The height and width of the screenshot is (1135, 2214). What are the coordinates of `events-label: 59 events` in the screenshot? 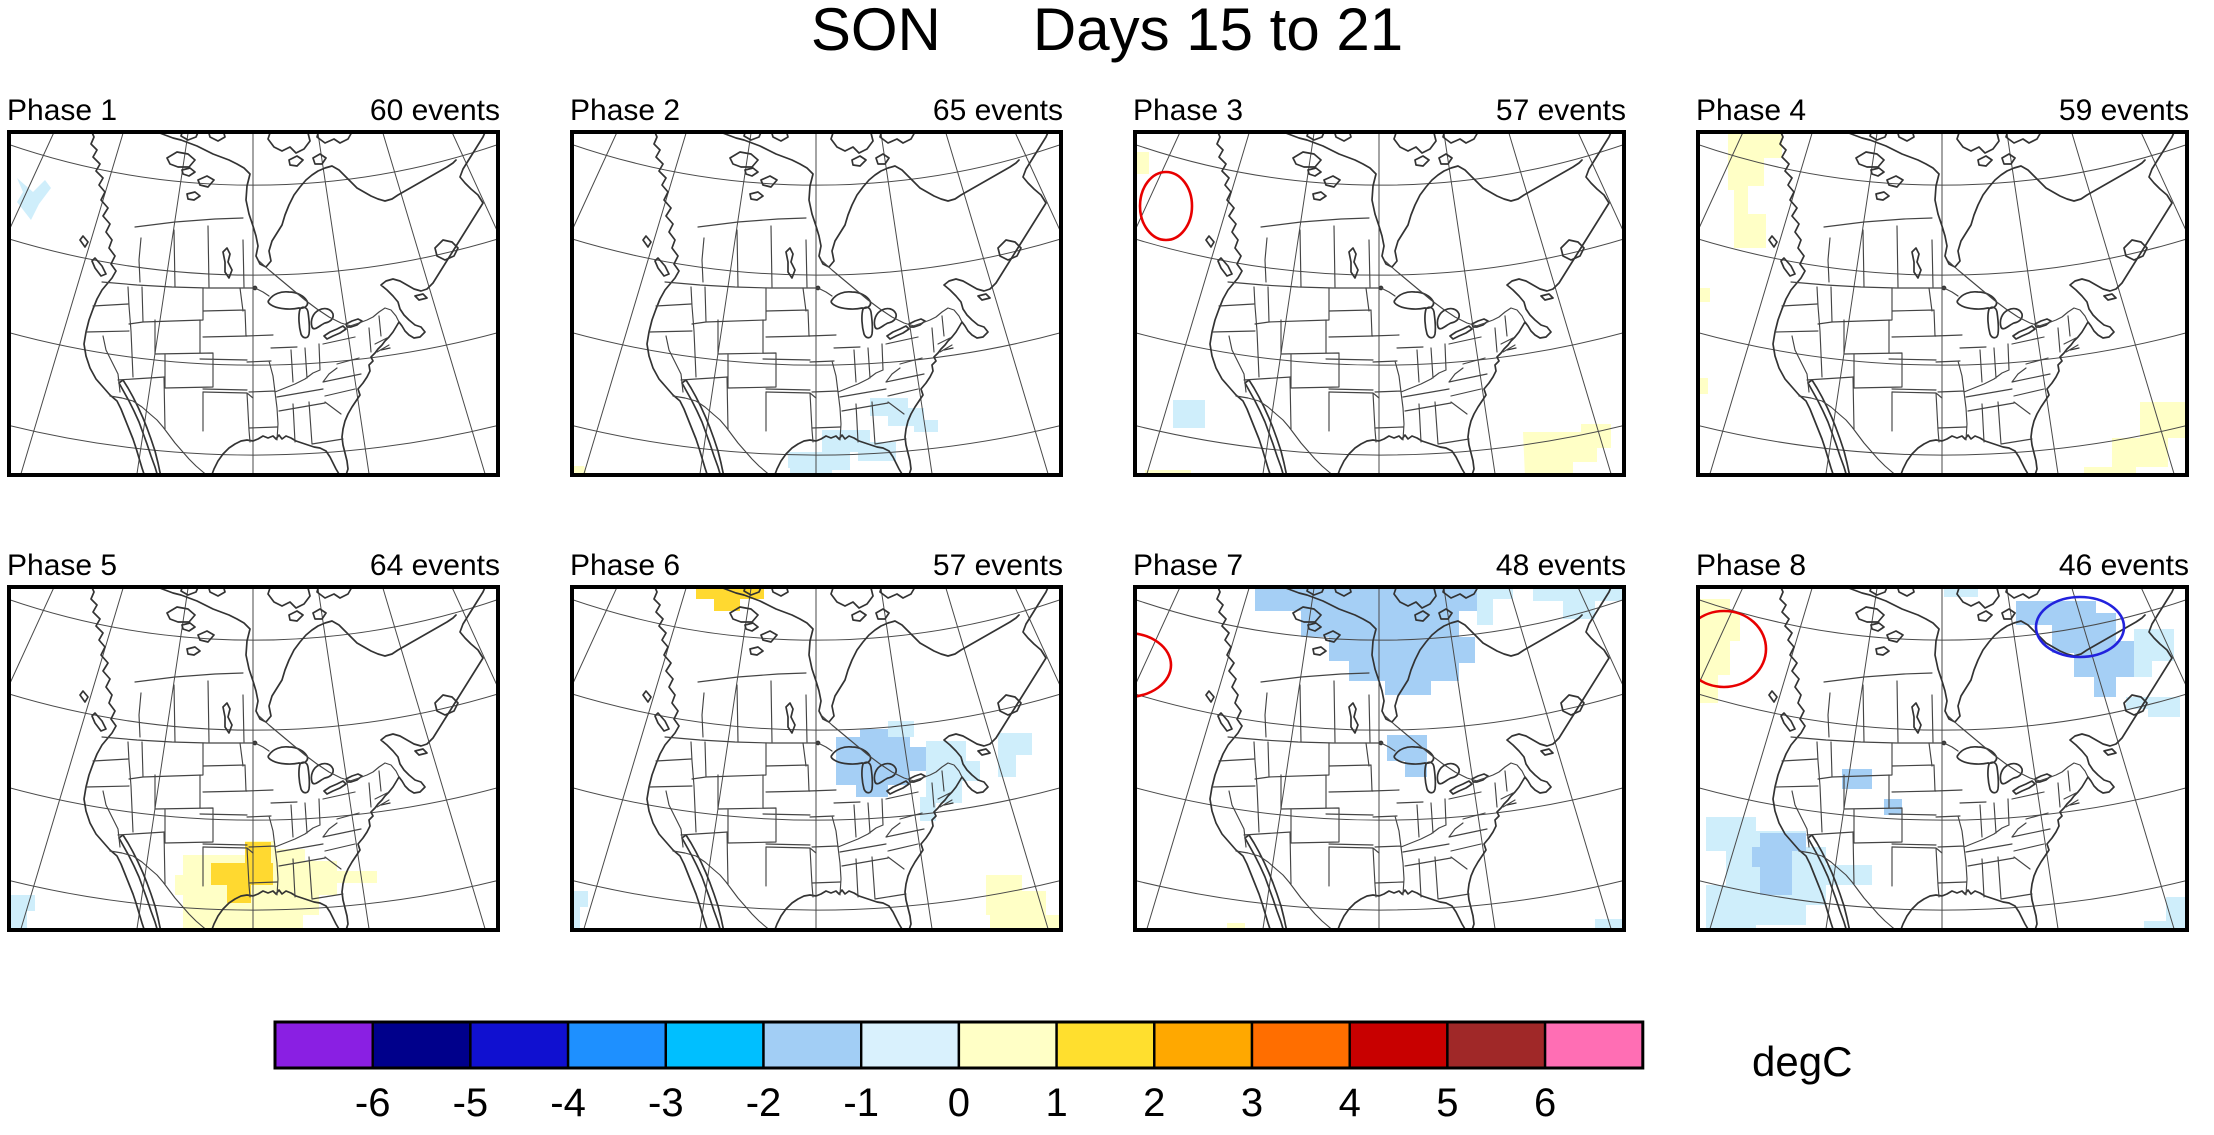 It's located at (2123, 110).